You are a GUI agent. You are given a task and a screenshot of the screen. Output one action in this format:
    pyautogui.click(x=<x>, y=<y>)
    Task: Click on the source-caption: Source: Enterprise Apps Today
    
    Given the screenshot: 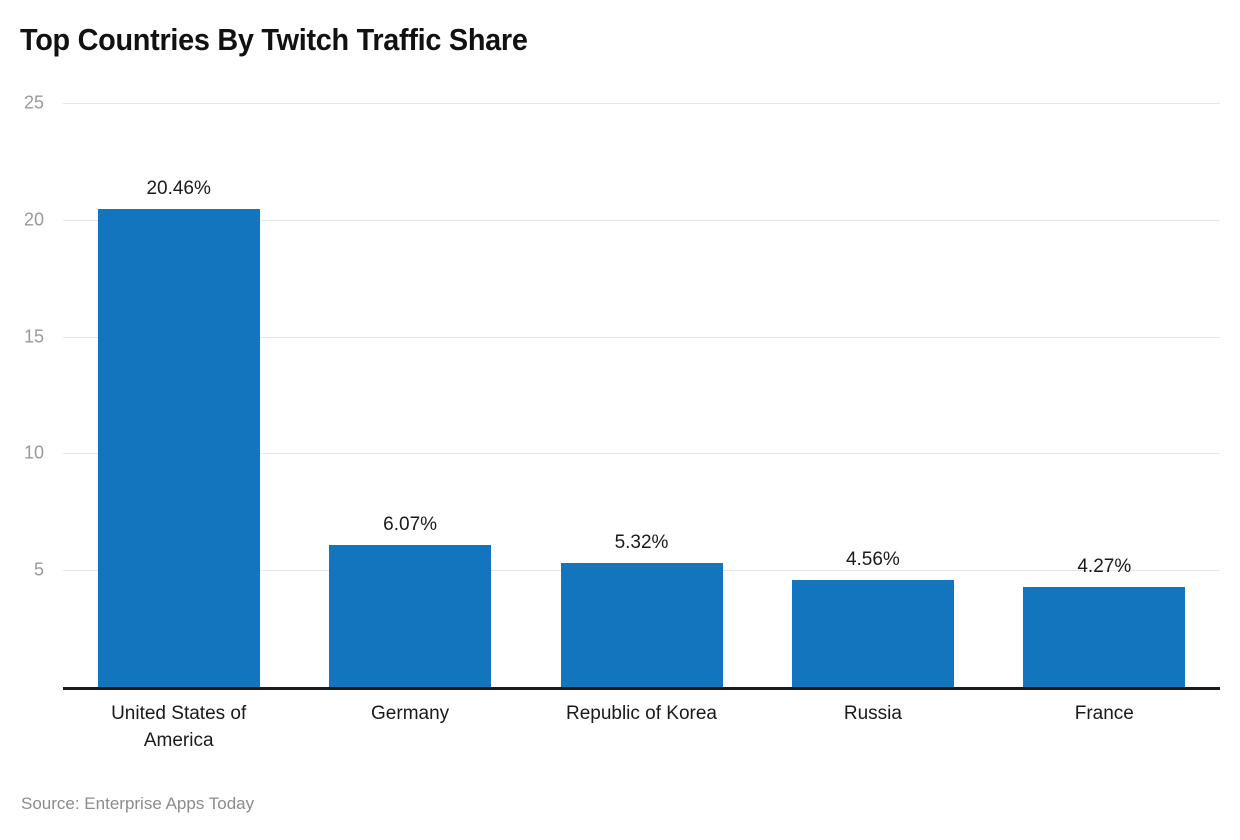 What is the action you would take?
    pyautogui.click(x=138, y=803)
    